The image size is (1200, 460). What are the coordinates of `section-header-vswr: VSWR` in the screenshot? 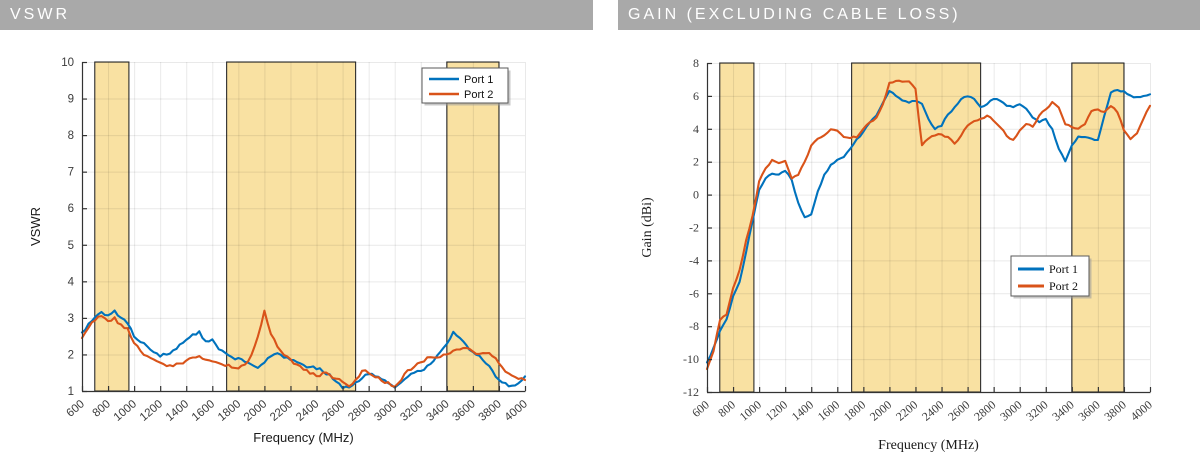 It's located at (296, 15).